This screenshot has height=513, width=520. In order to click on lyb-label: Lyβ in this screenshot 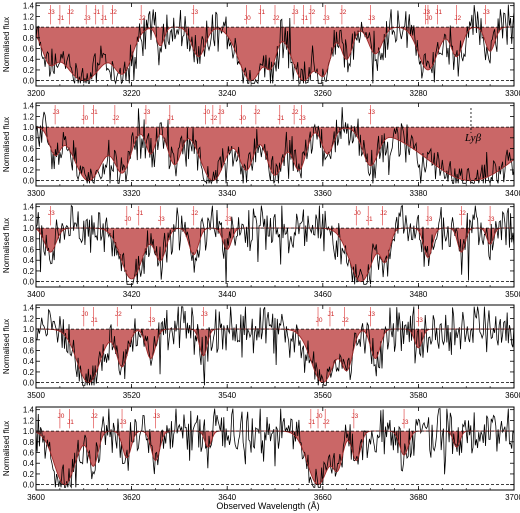, I will do `click(473, 138)`.